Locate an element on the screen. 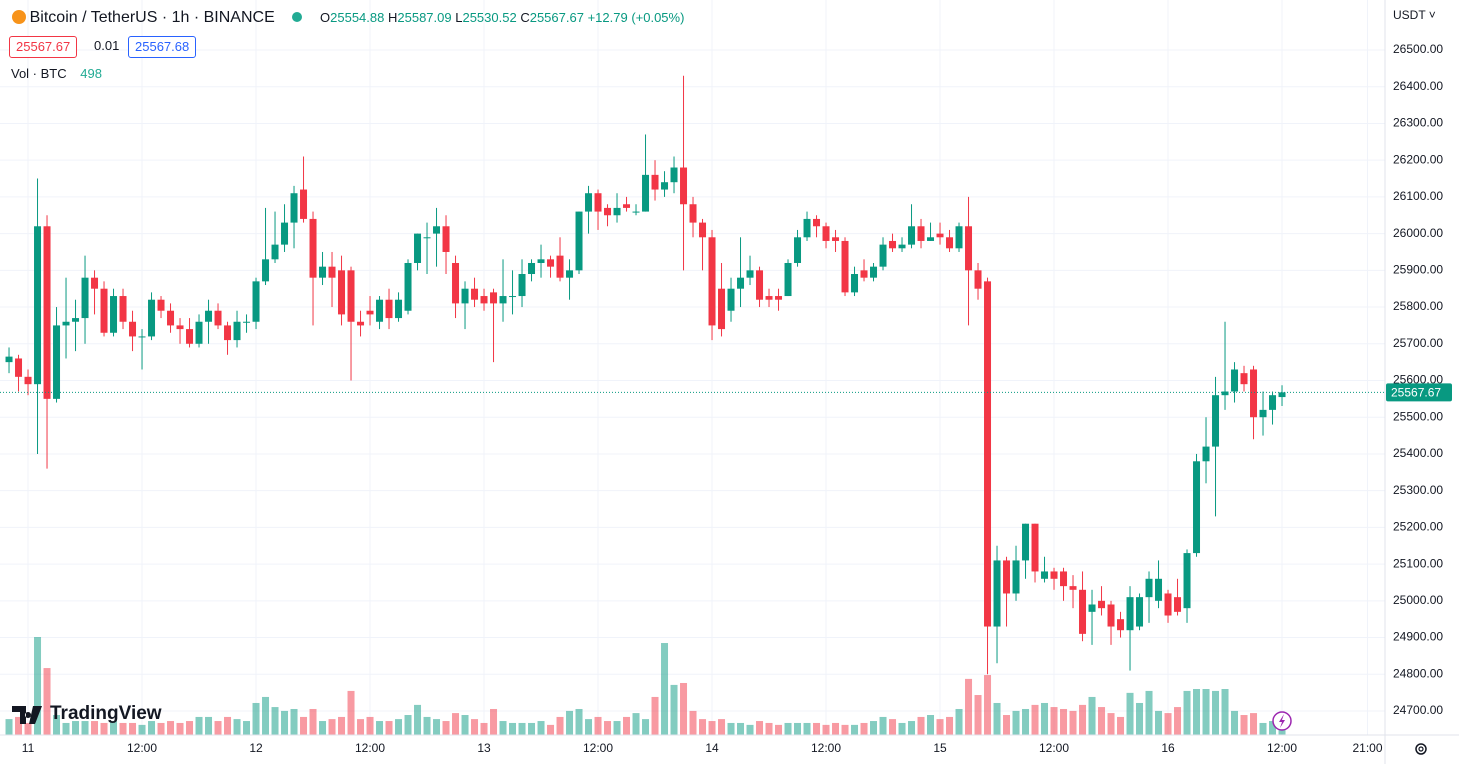  y-tick-label: 24700.00 is located at coordinates (1418, 710).